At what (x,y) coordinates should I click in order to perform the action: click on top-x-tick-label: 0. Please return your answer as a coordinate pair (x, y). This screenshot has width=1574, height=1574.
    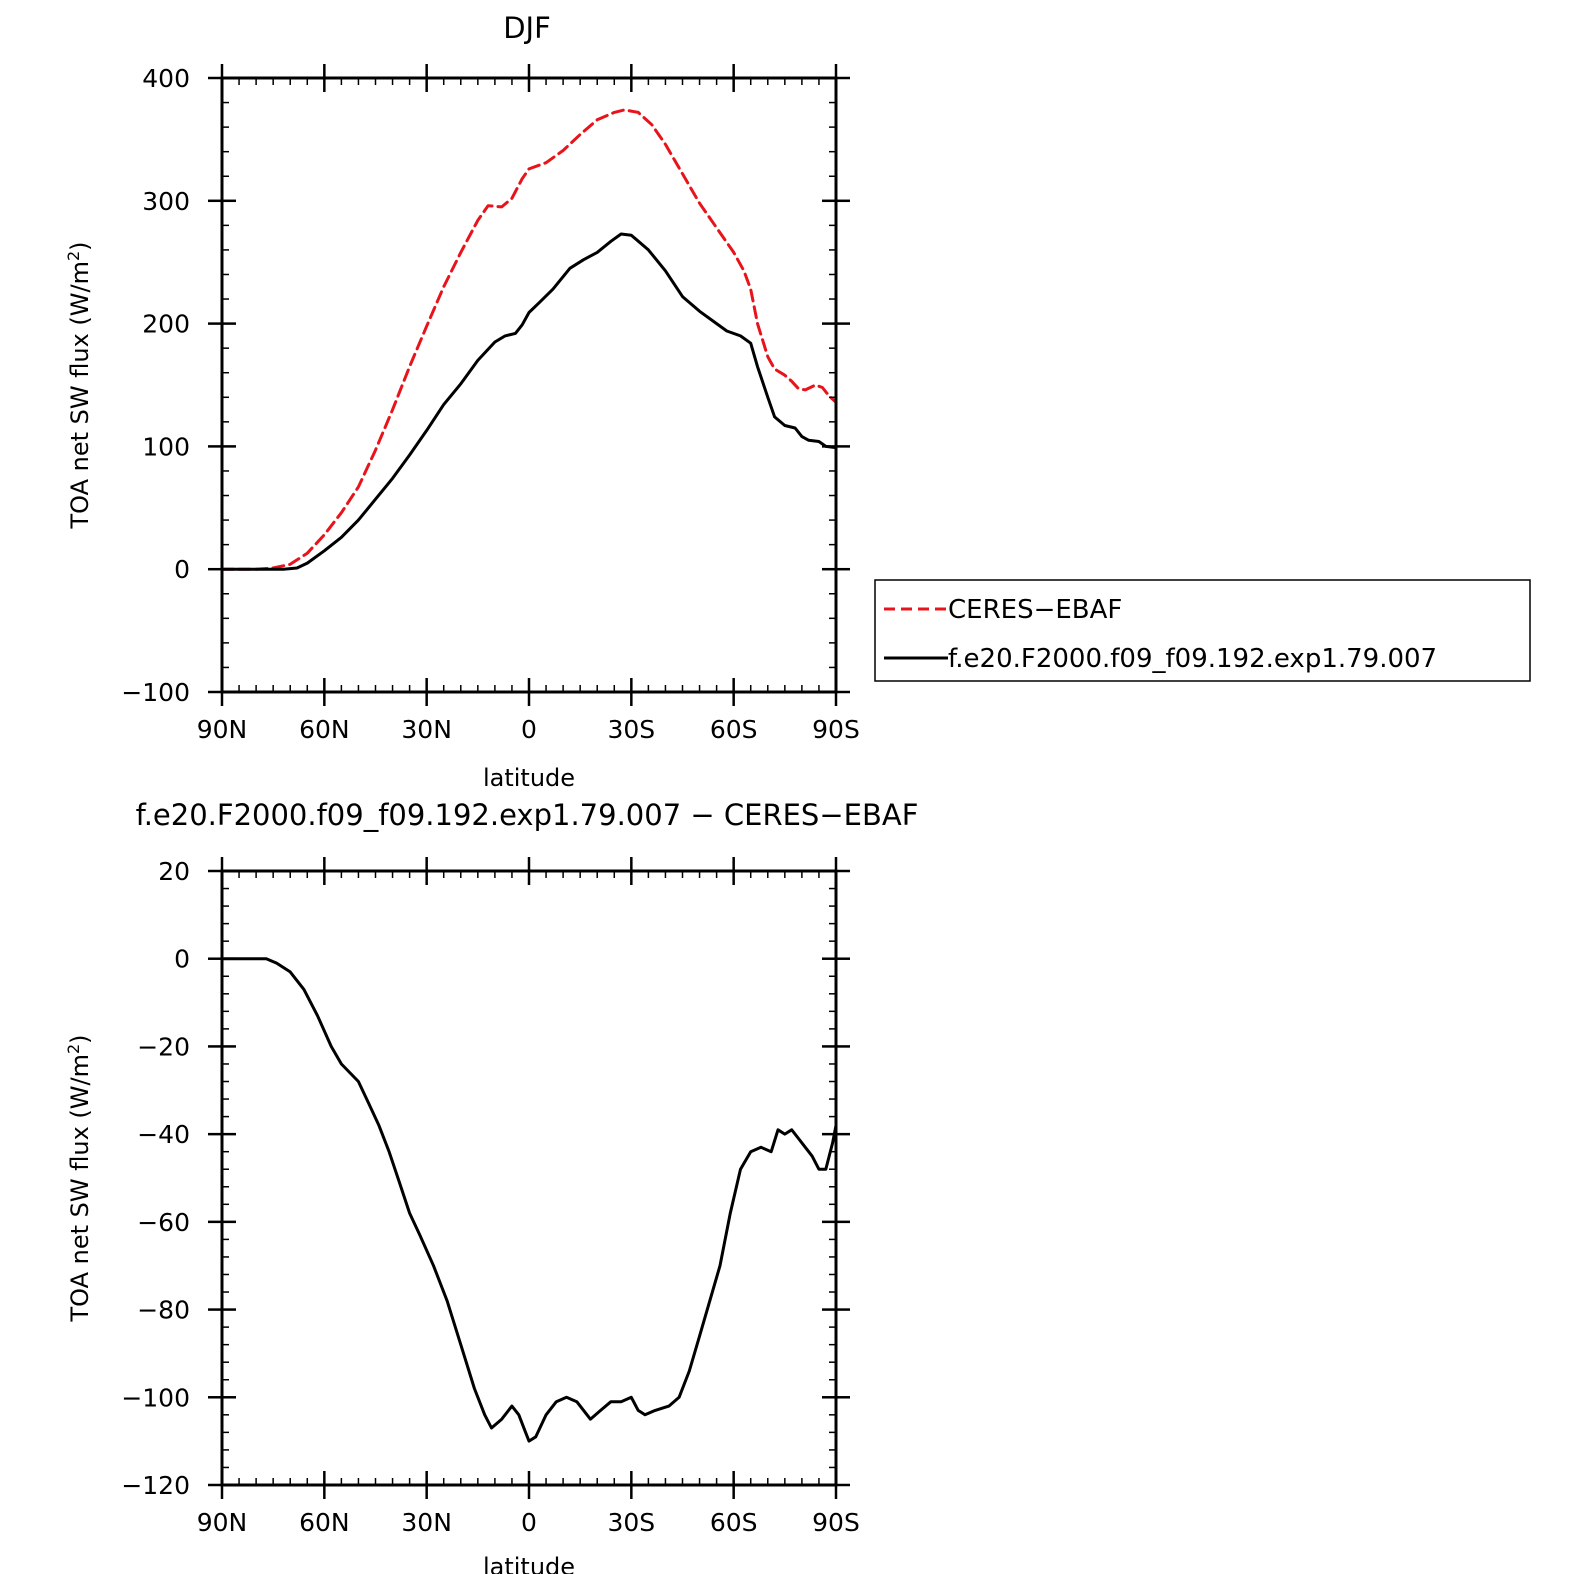
    Looking at the image, I should click on (529, 729).